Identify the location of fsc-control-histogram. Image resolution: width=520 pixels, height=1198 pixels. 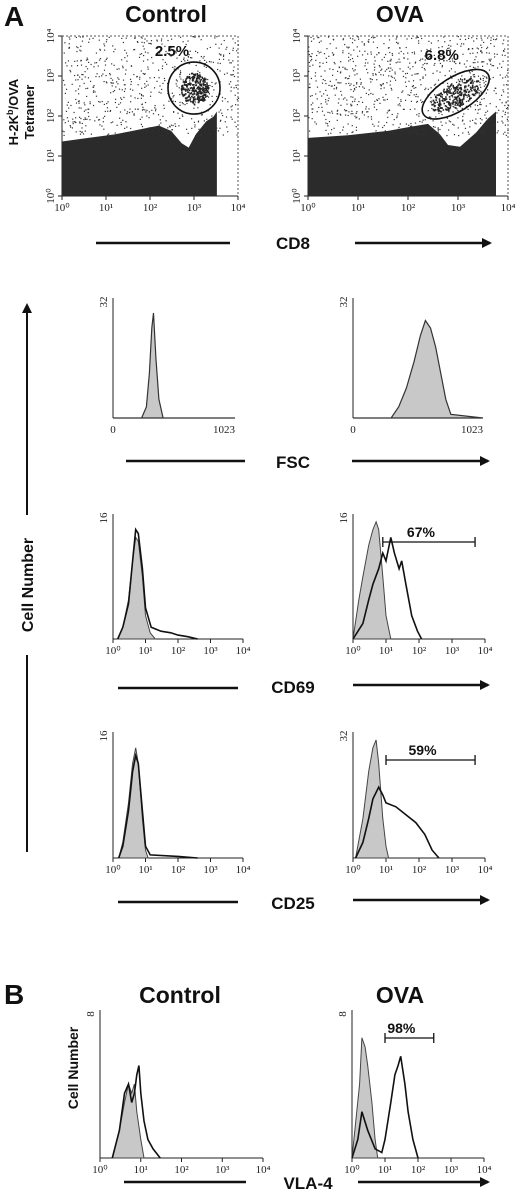
(174, 365).